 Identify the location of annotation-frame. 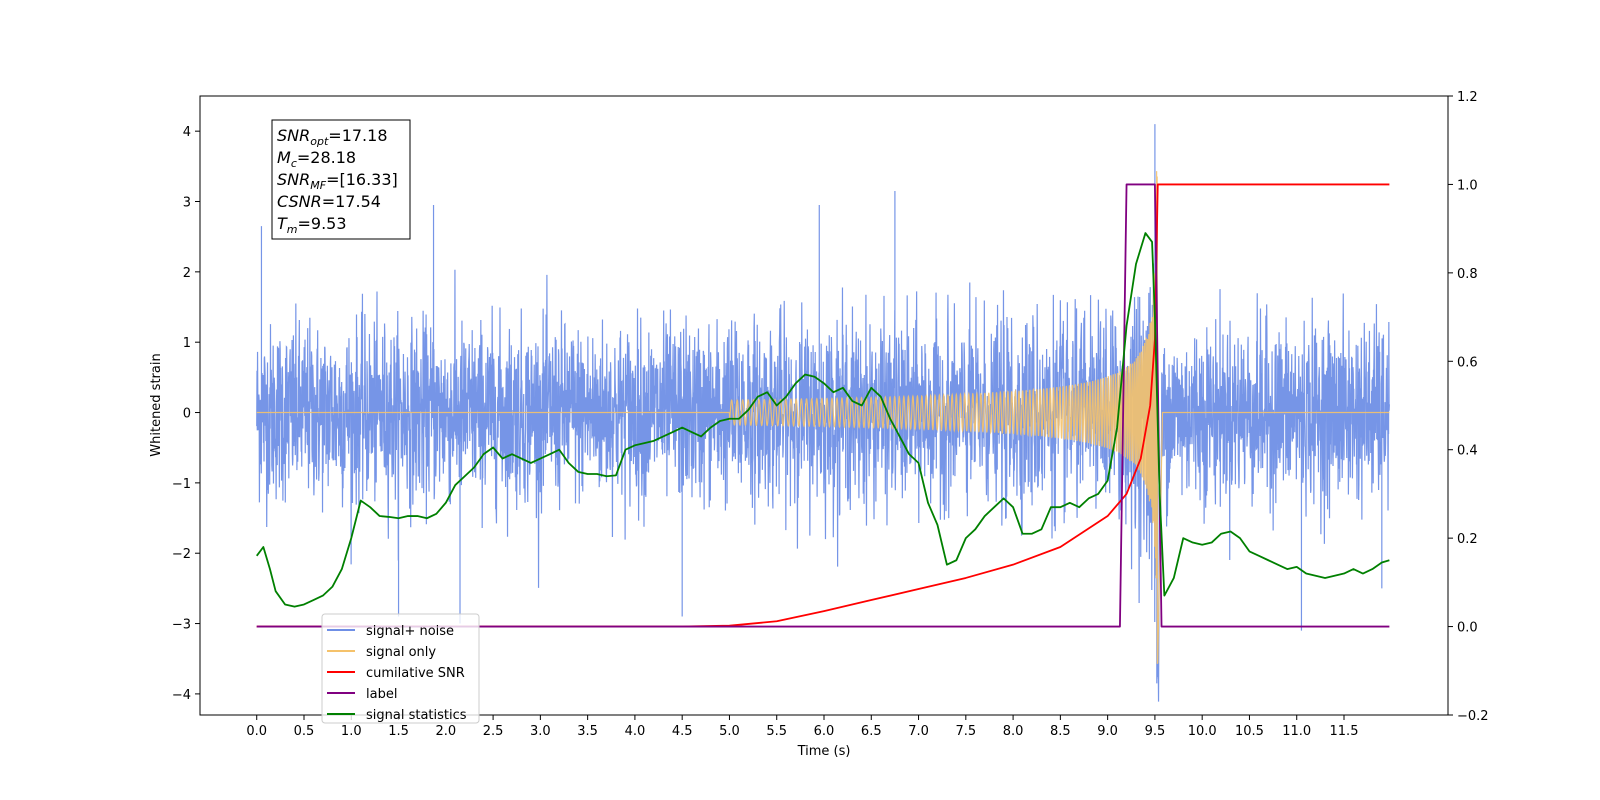
(341, 179).